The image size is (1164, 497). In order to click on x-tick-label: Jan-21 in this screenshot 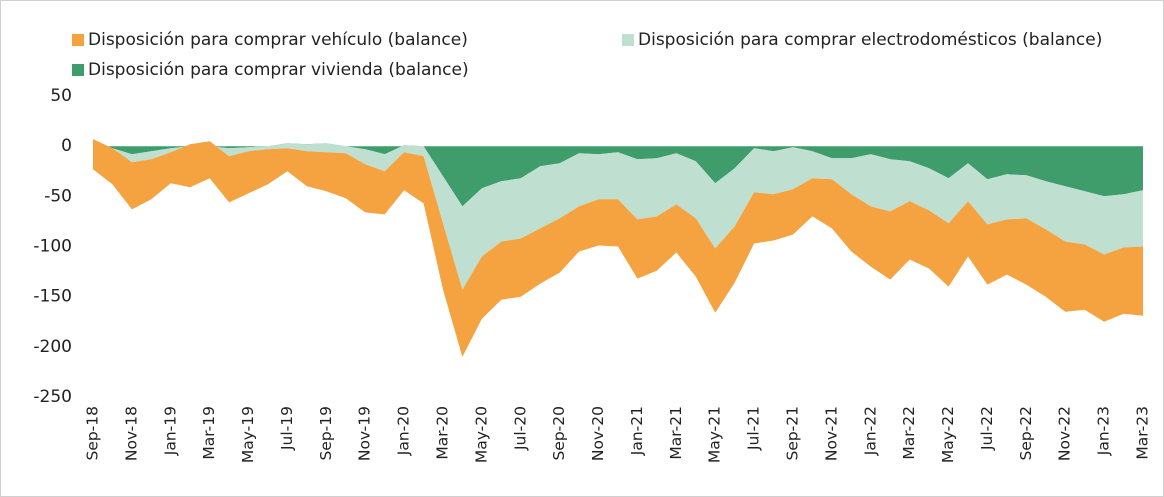, I will do `click(637, 431)`.